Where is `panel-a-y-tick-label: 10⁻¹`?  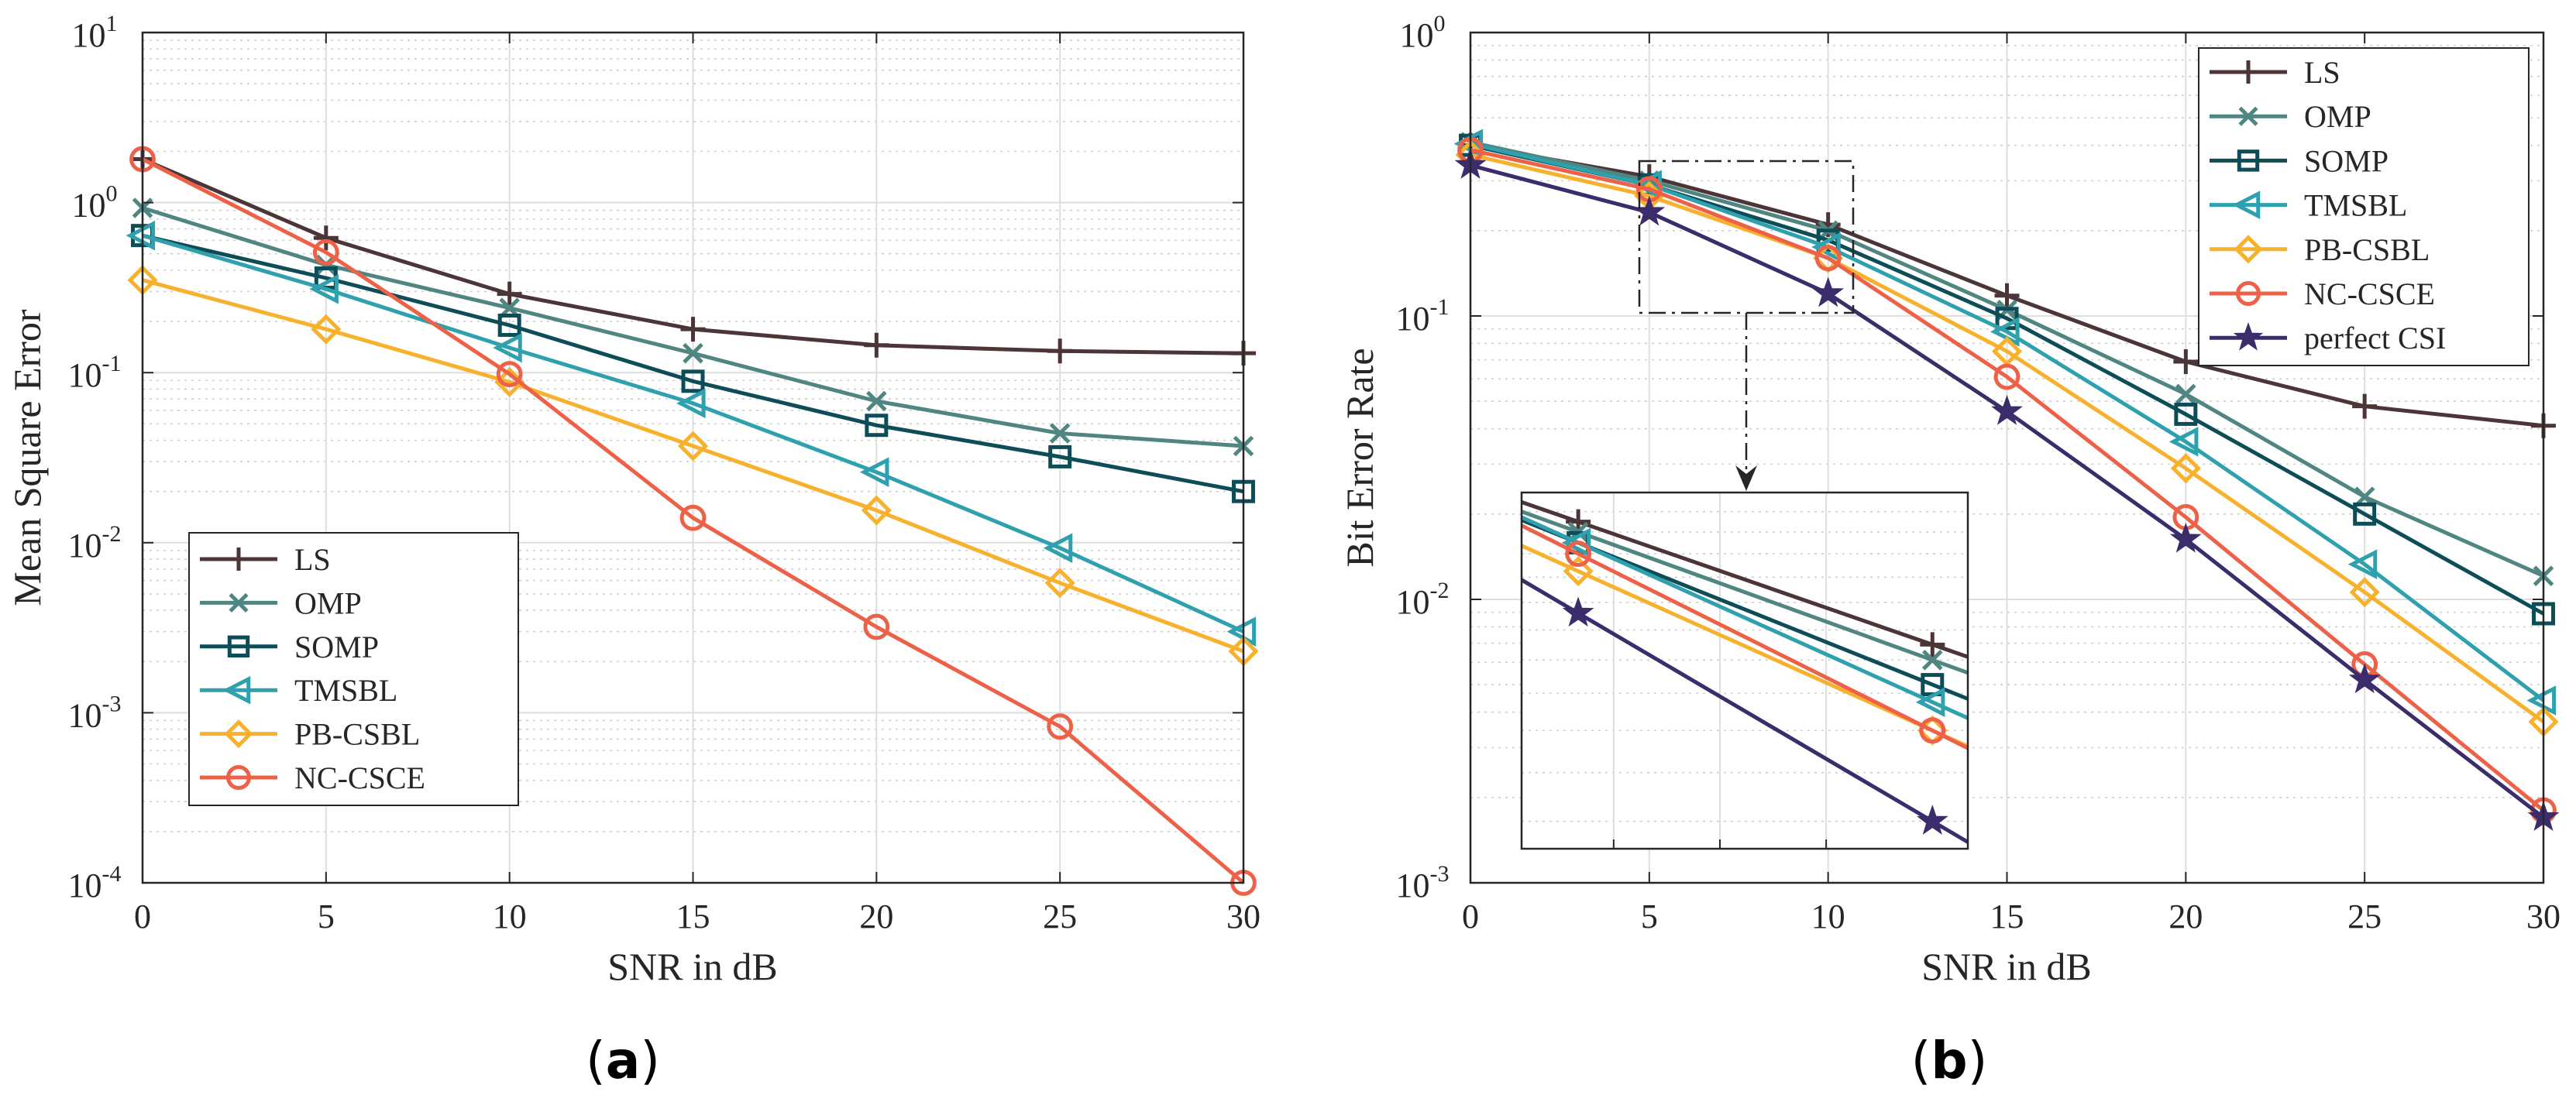 panel-a-y-tick-label: 10⁻¹ is located at coordinates (95, 372).